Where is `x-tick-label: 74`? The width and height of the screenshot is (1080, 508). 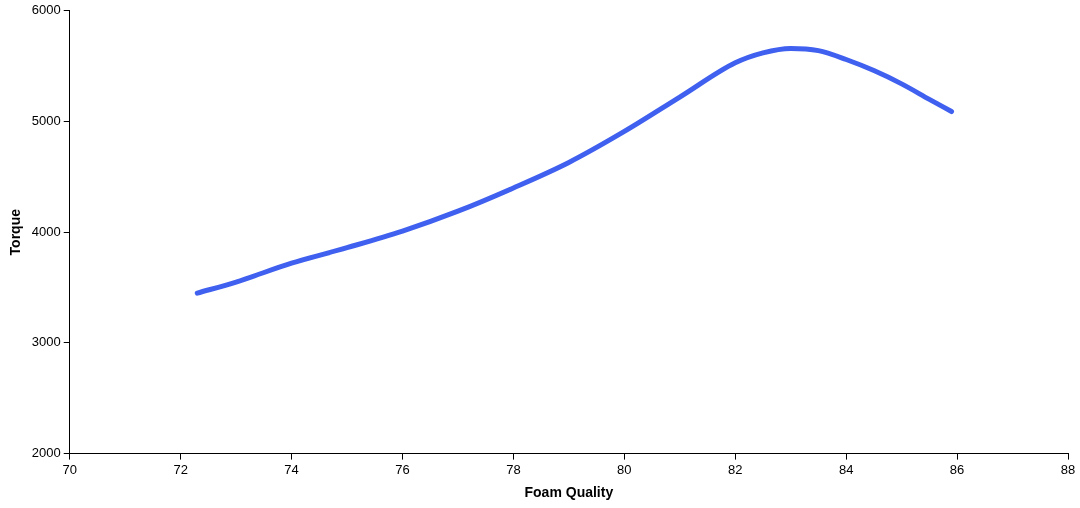 x-tick-label: 74 is located at coordinates (291, 469).